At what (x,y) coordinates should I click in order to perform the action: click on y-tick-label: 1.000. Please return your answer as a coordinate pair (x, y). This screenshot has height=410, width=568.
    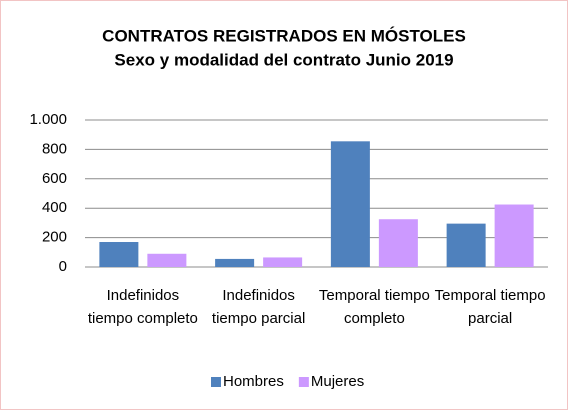
    Looking at the image, I should click on (48, 119).